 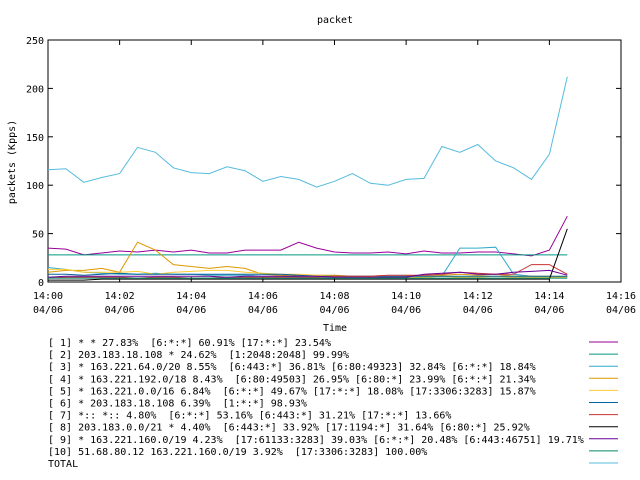 What do you see at coordinates (191, 296) in the screenshot?
I see `x-tick-time: 14:04` at bounding box center [191, 296].